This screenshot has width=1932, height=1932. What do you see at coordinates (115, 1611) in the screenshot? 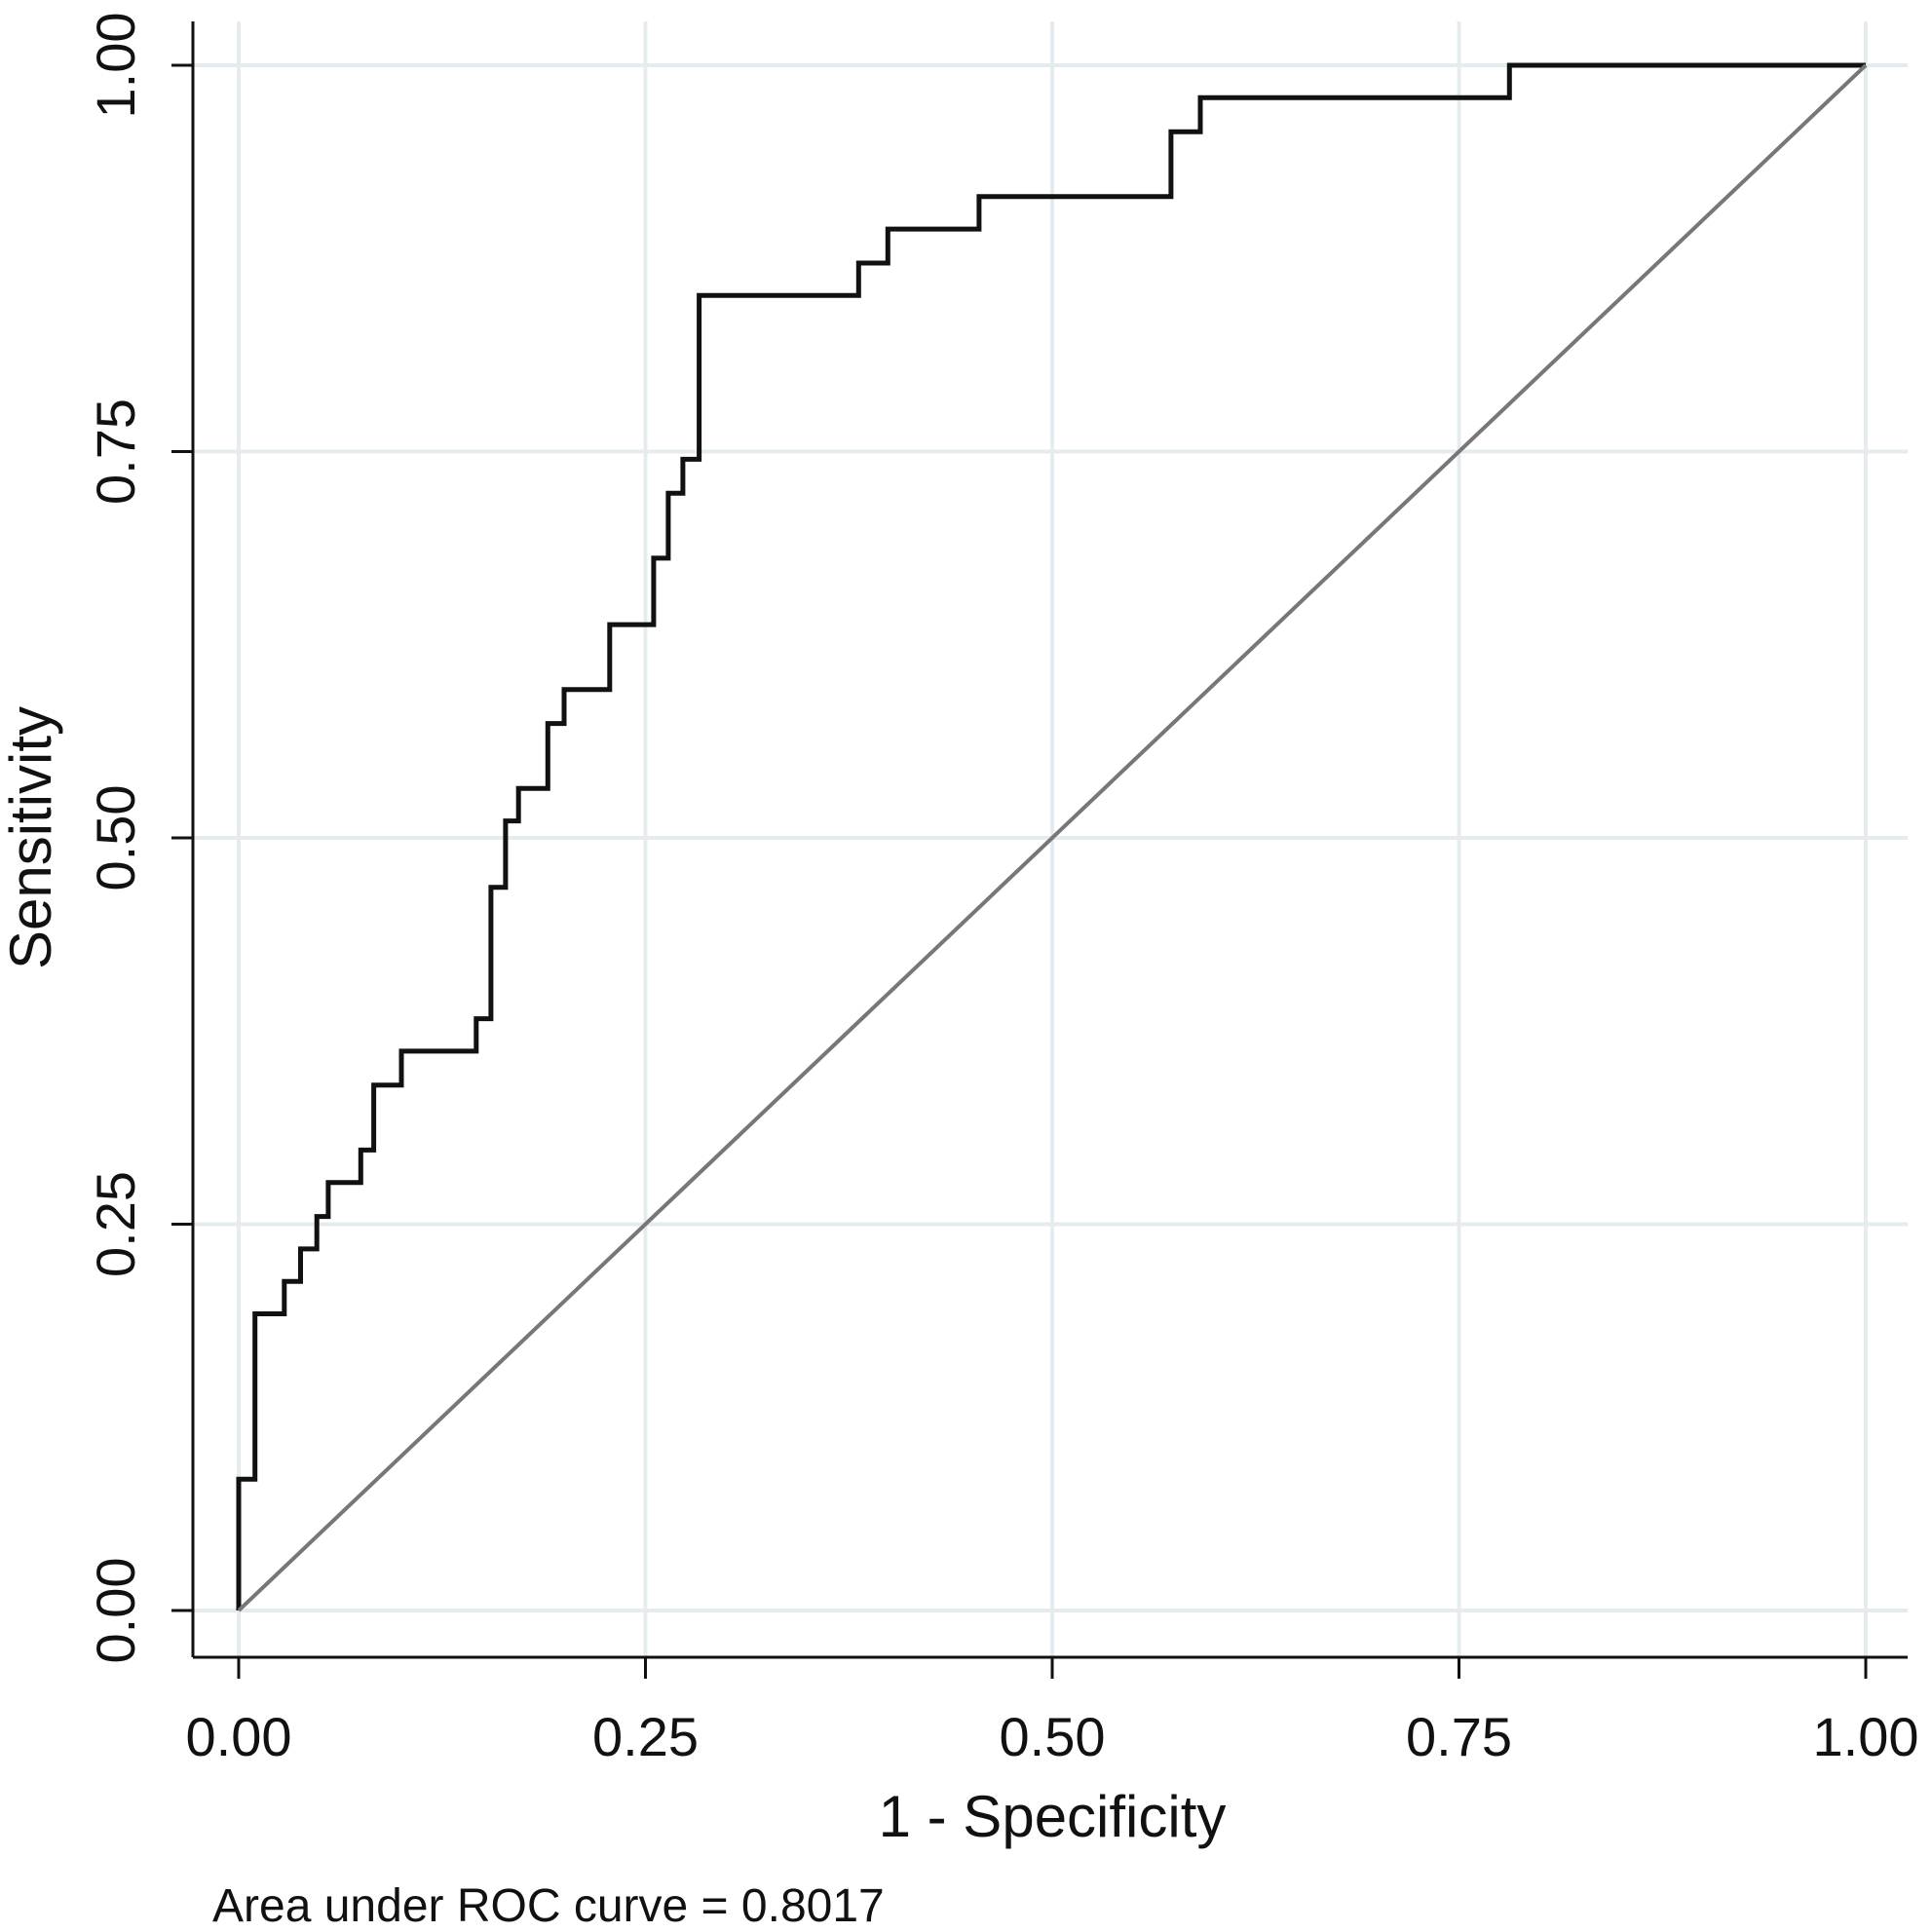
I see `y-tick-label: 0.00` at bounding box center [115, 1611].